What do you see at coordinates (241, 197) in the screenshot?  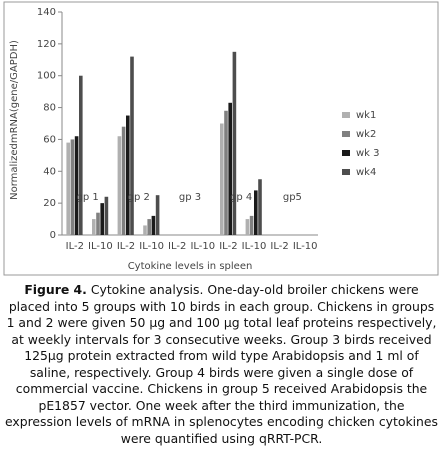 I see `group-label: gp 4` at bounding box center [241, 197].